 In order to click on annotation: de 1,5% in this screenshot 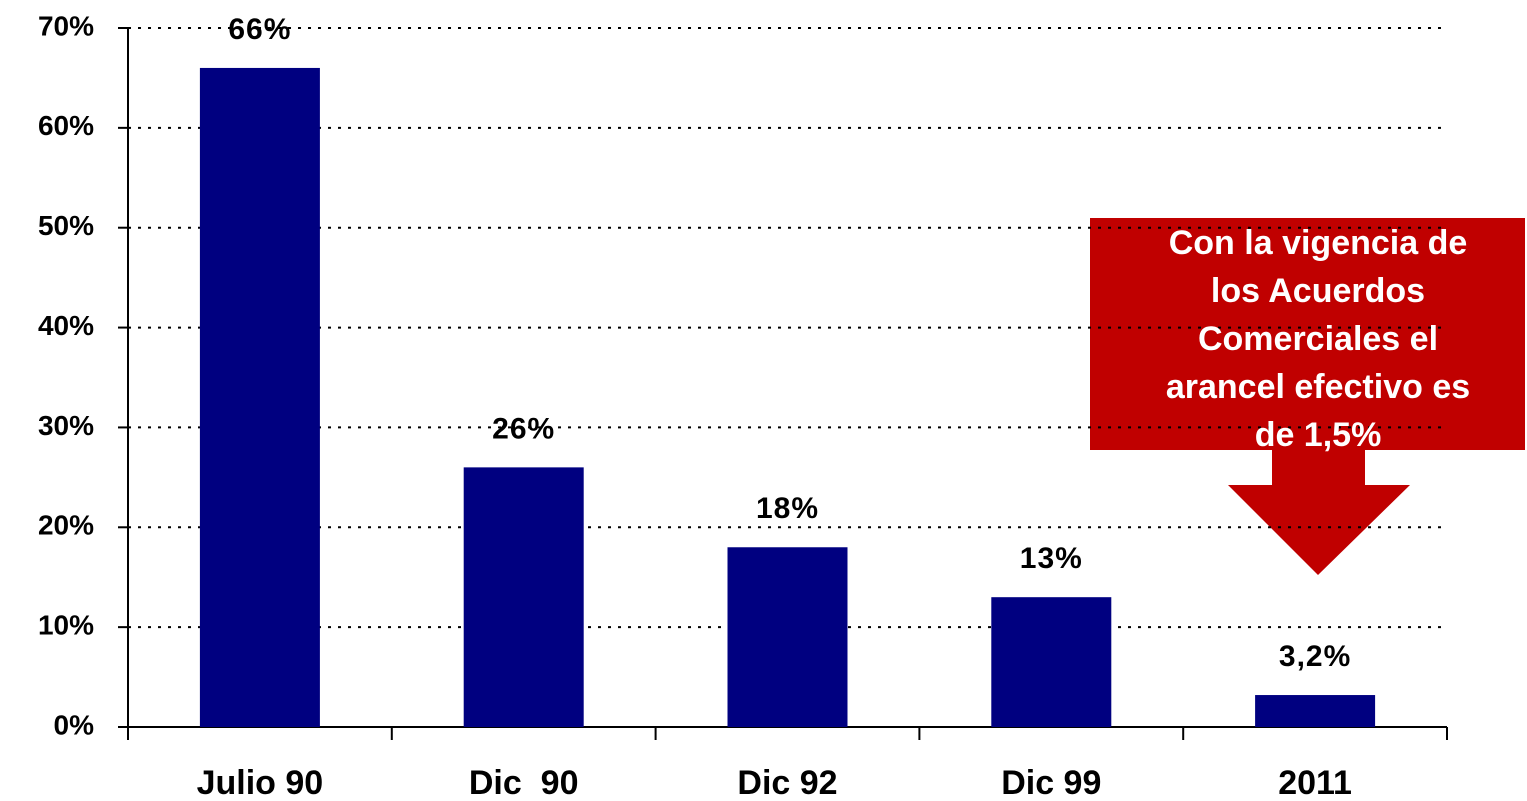, I will do `click(1318, 435)`.